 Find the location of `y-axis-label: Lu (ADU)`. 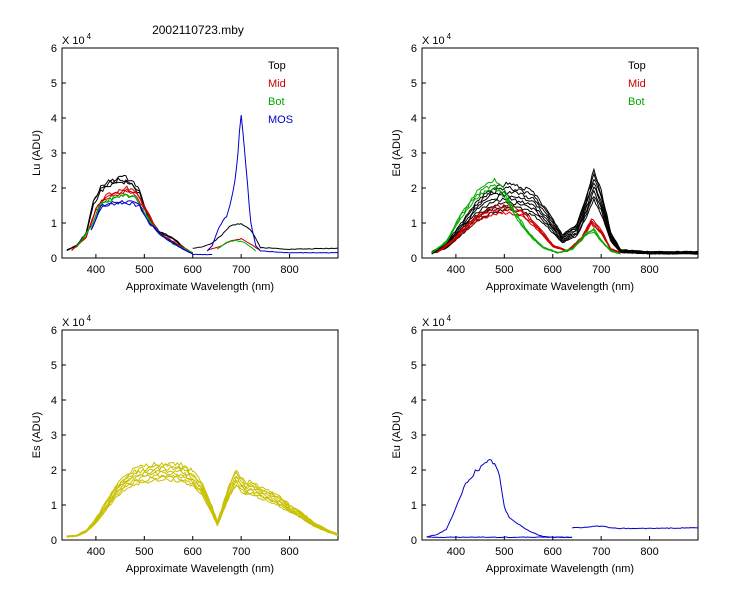

y-axis-label: Lu (ADU) is located at coordinates (37, 153).